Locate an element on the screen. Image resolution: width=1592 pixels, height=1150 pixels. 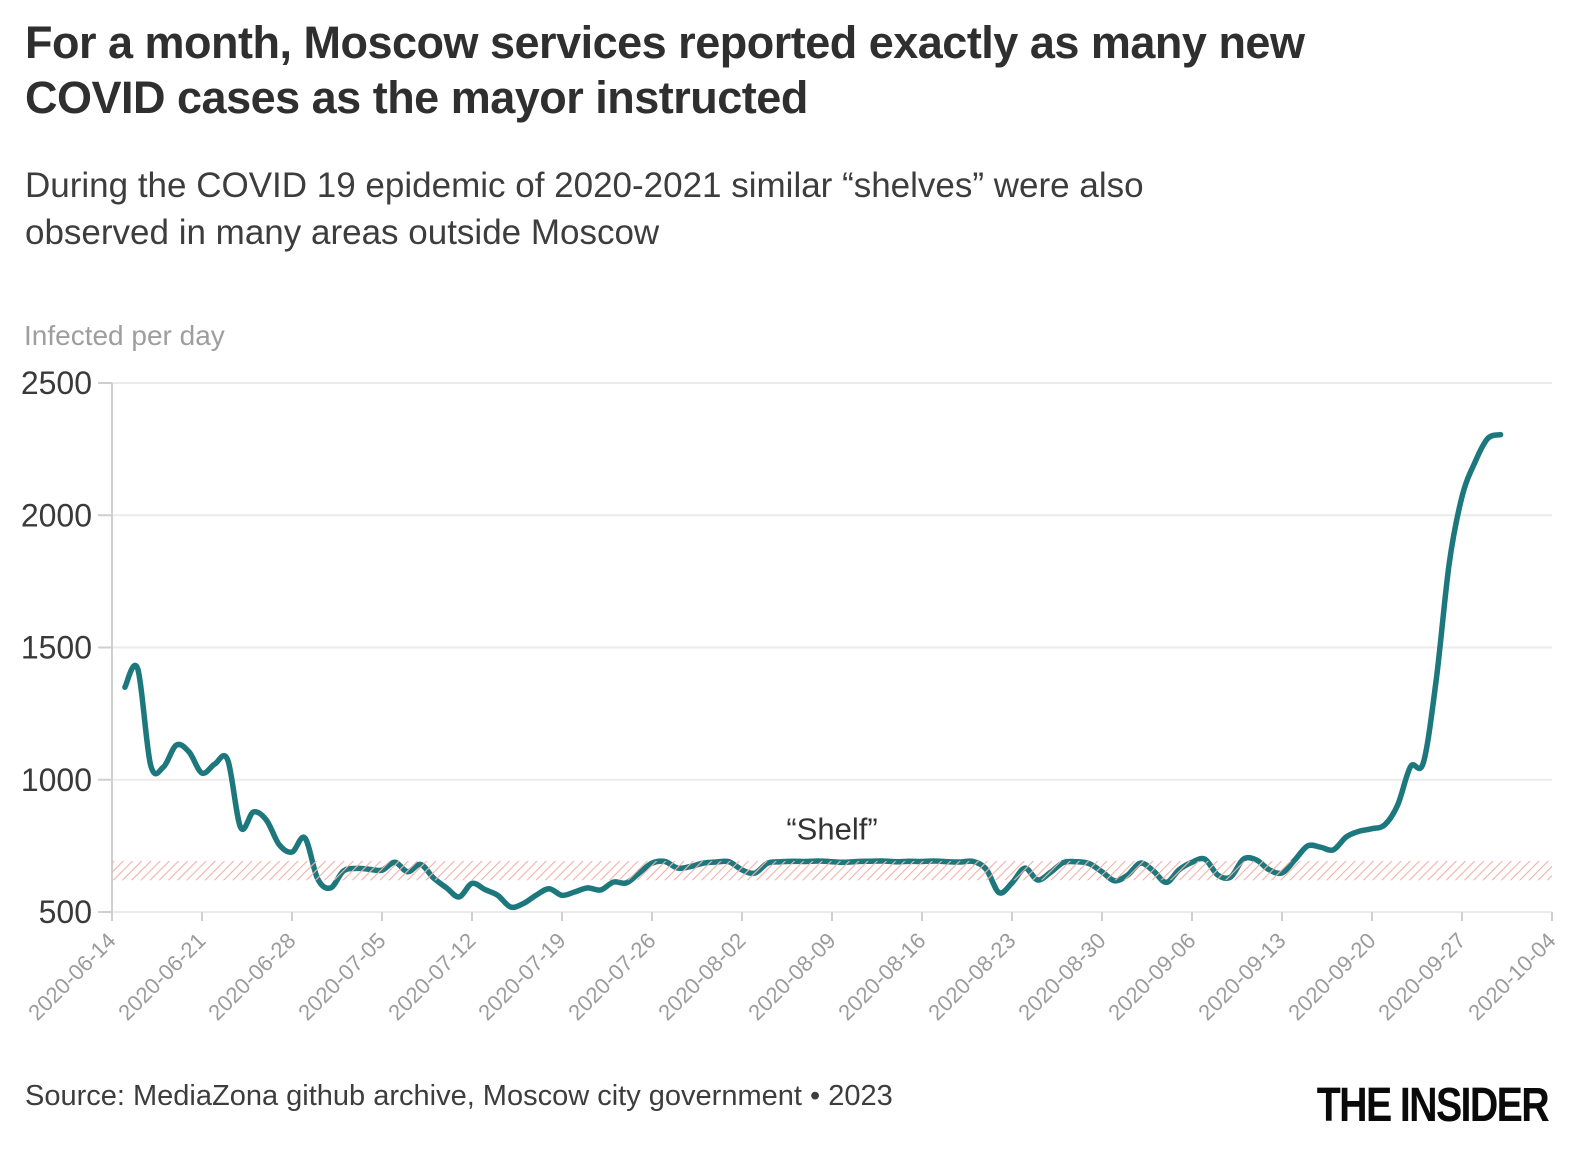
x-tick-label: 2020-10-04 is located at coordinates (1511, 976).